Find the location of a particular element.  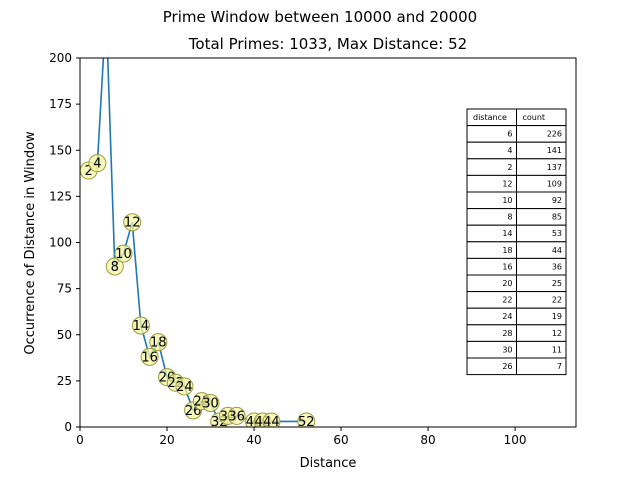

y-tick-label: 175 is located at coordinates (60, 104).